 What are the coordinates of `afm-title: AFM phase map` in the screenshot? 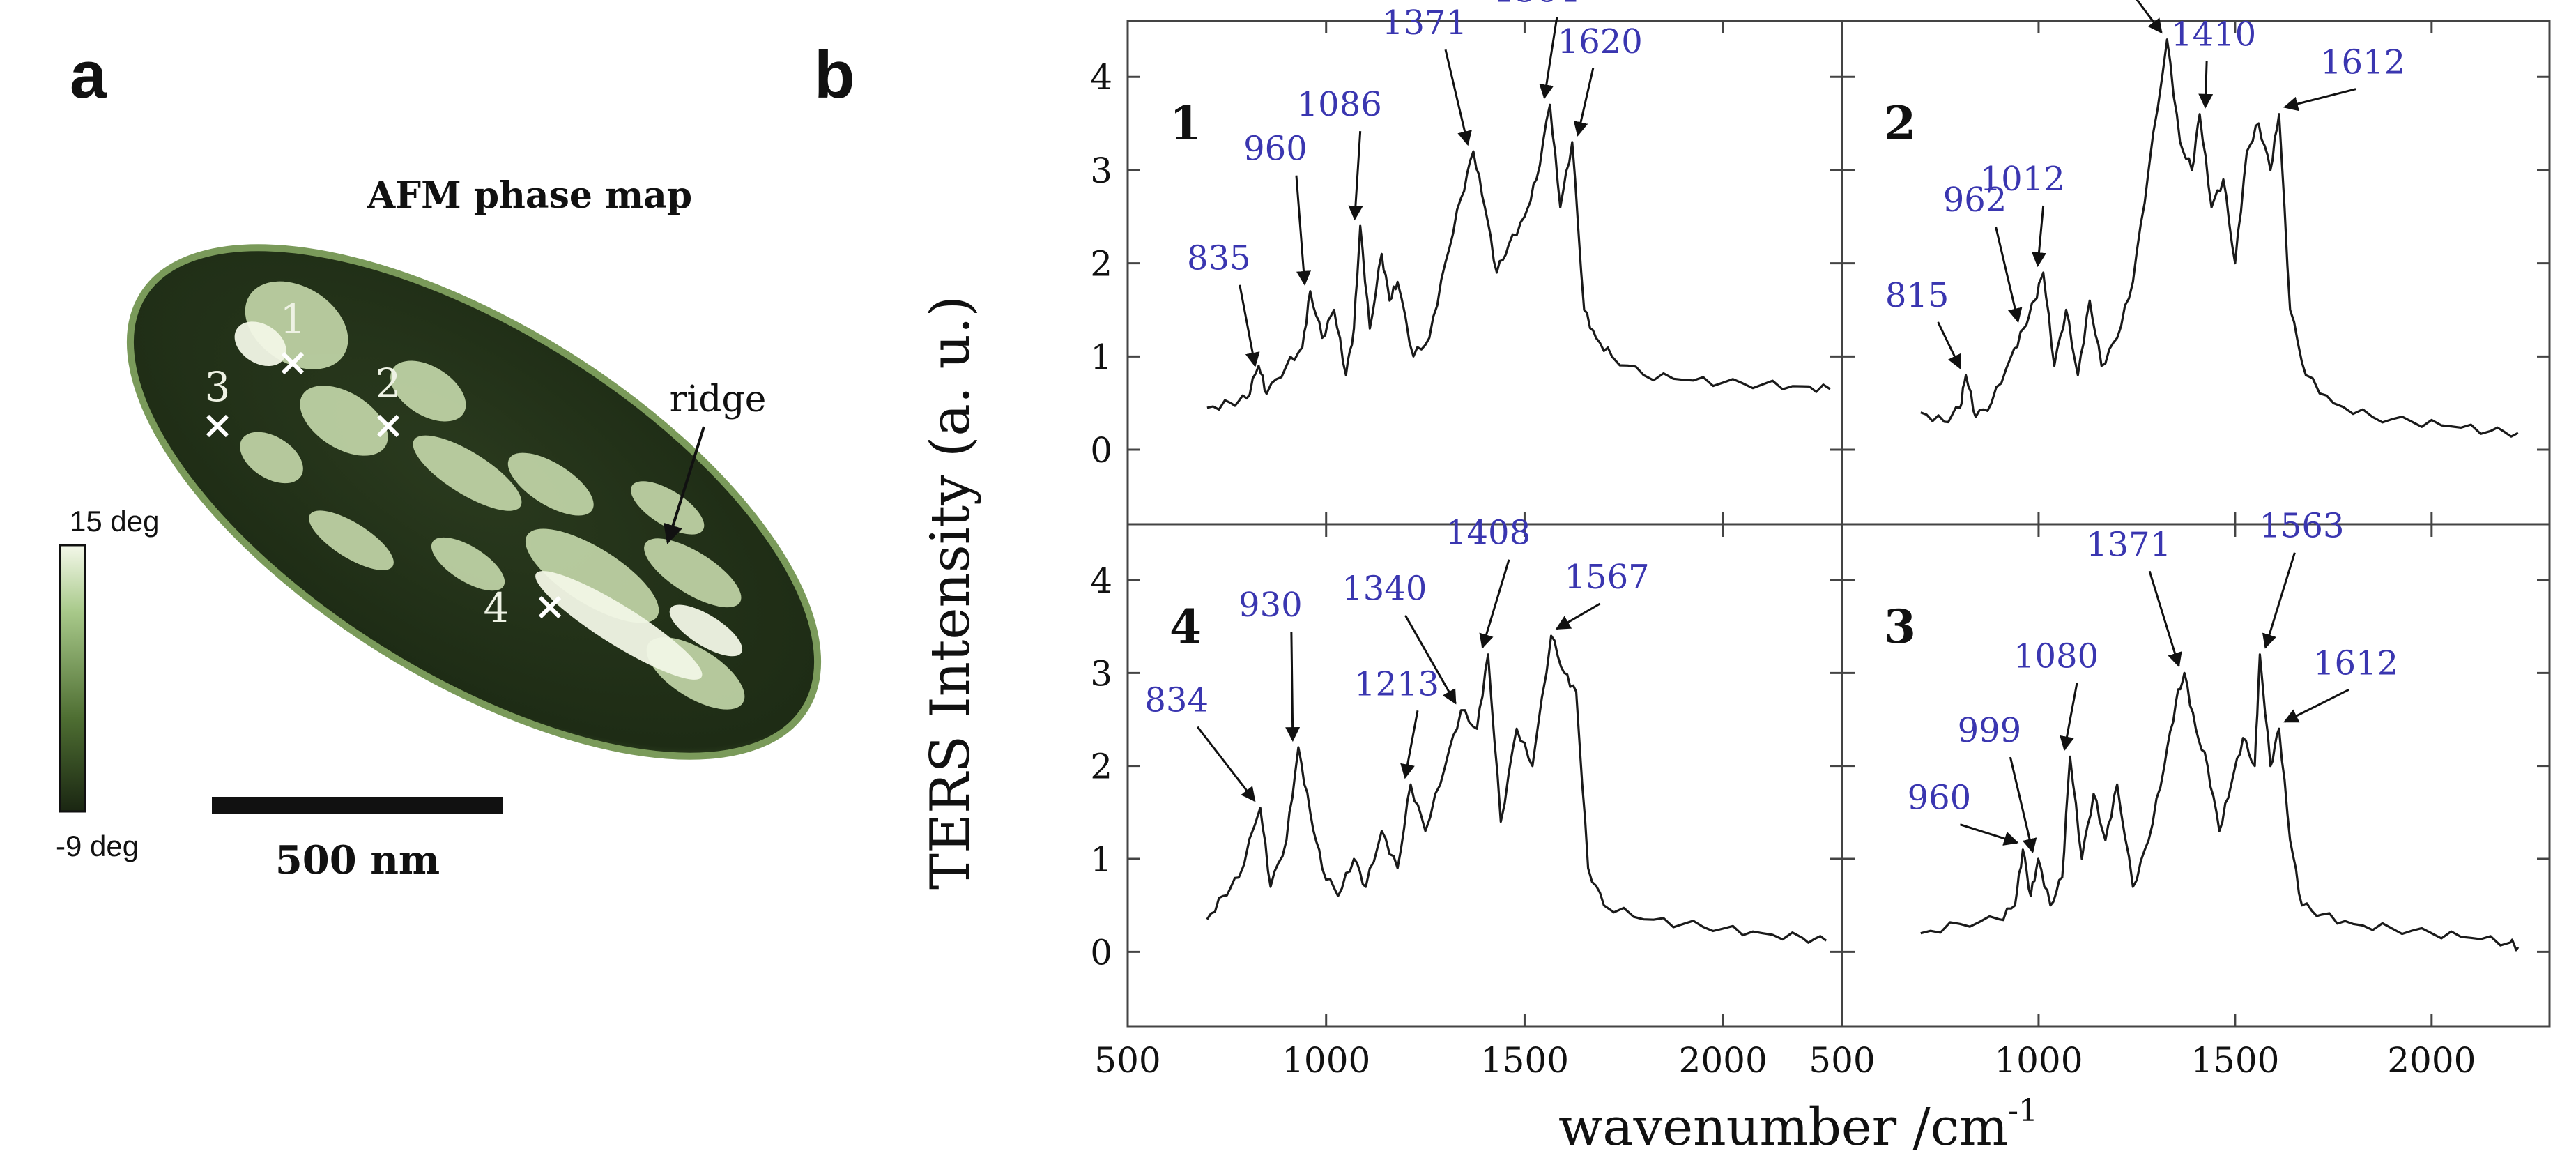 It's located at (529, 195).